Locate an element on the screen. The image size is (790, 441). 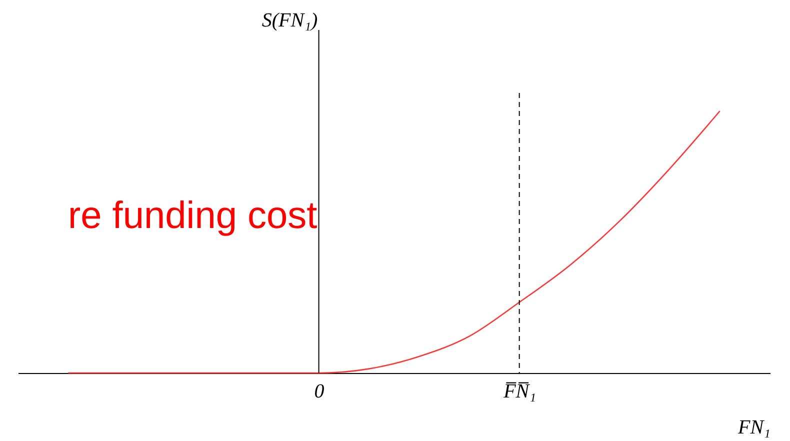
y-axis-title: S(FN₁) is located at coordinates (290, 21).